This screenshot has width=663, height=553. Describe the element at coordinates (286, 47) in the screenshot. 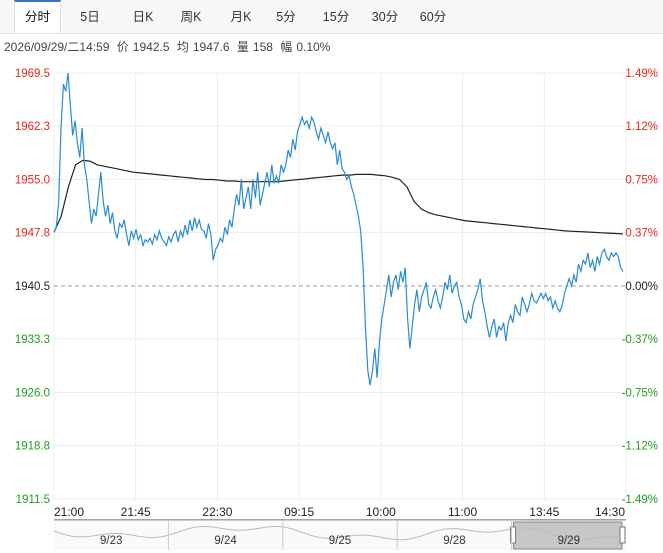

I see `amplitude-label: 幅` at that location.